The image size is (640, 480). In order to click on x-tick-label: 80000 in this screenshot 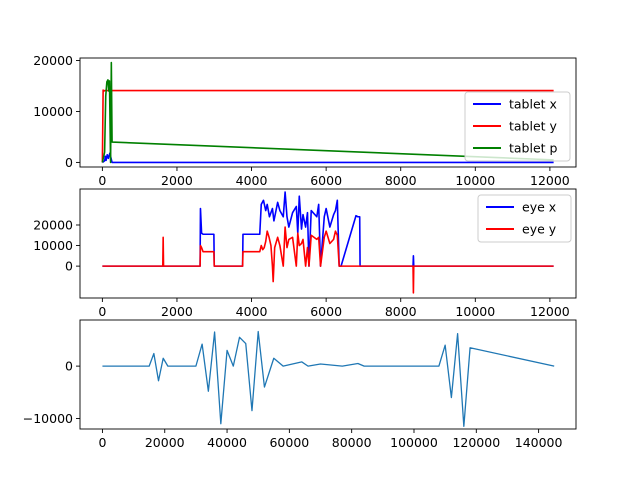, I will do `click(352, 442)`.